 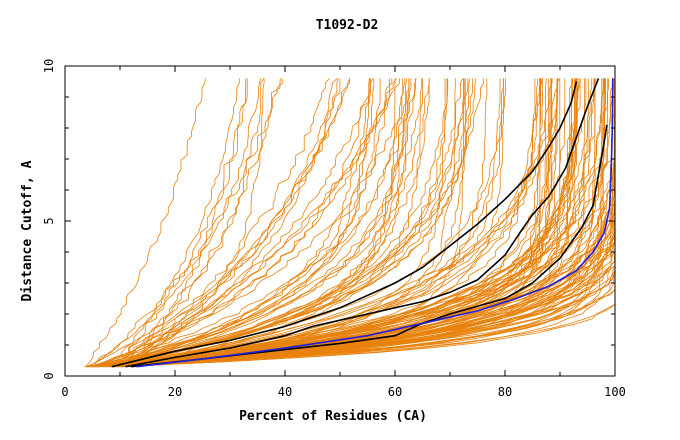 What do you see at coordinates (64, 392) in the screenshot?
I see `x-tick-label: 0` at bounding box center [64, 392].